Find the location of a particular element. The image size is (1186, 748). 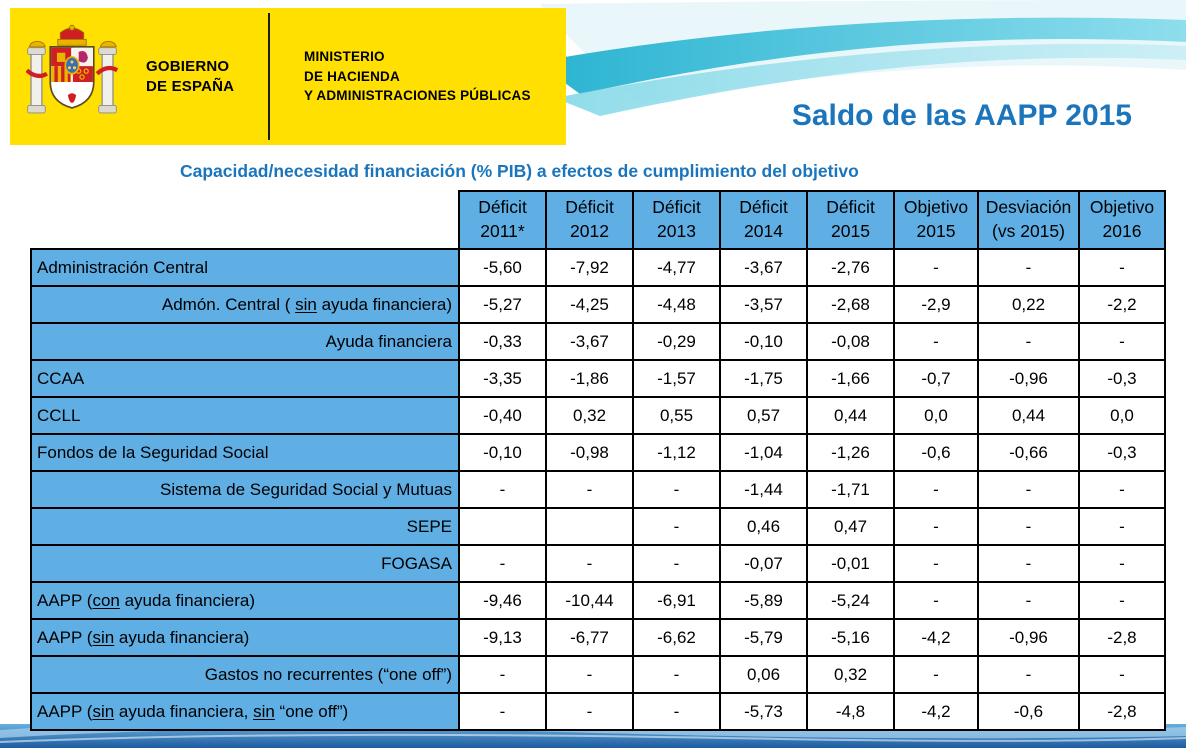

value-cell: -1,75 is located at coordinates (763, 378).